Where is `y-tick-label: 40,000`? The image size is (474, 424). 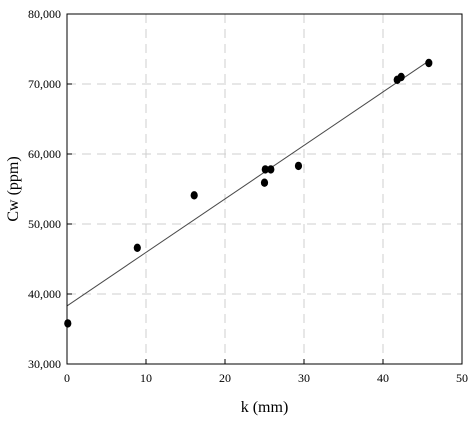 y-tick-label: 40,000 is located at coordinates (44, 294).